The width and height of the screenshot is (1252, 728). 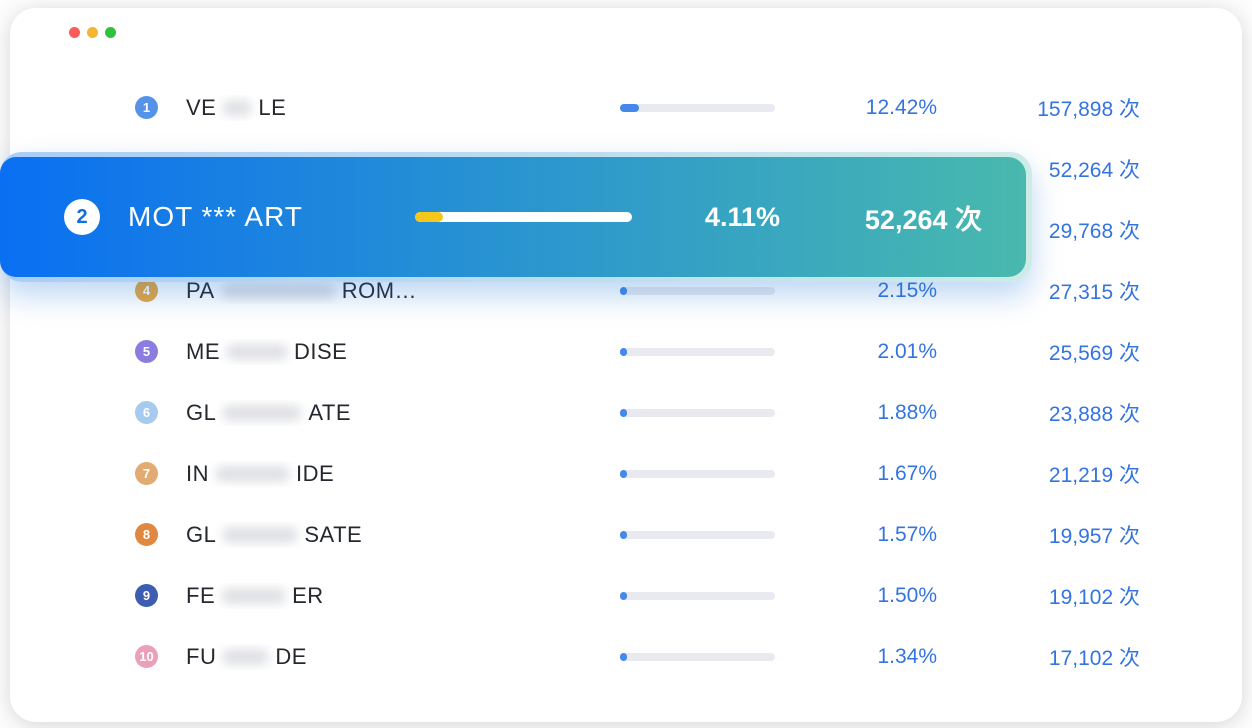 I want to click on table-row: 3 29,768 次, so click(x=626, y=229).